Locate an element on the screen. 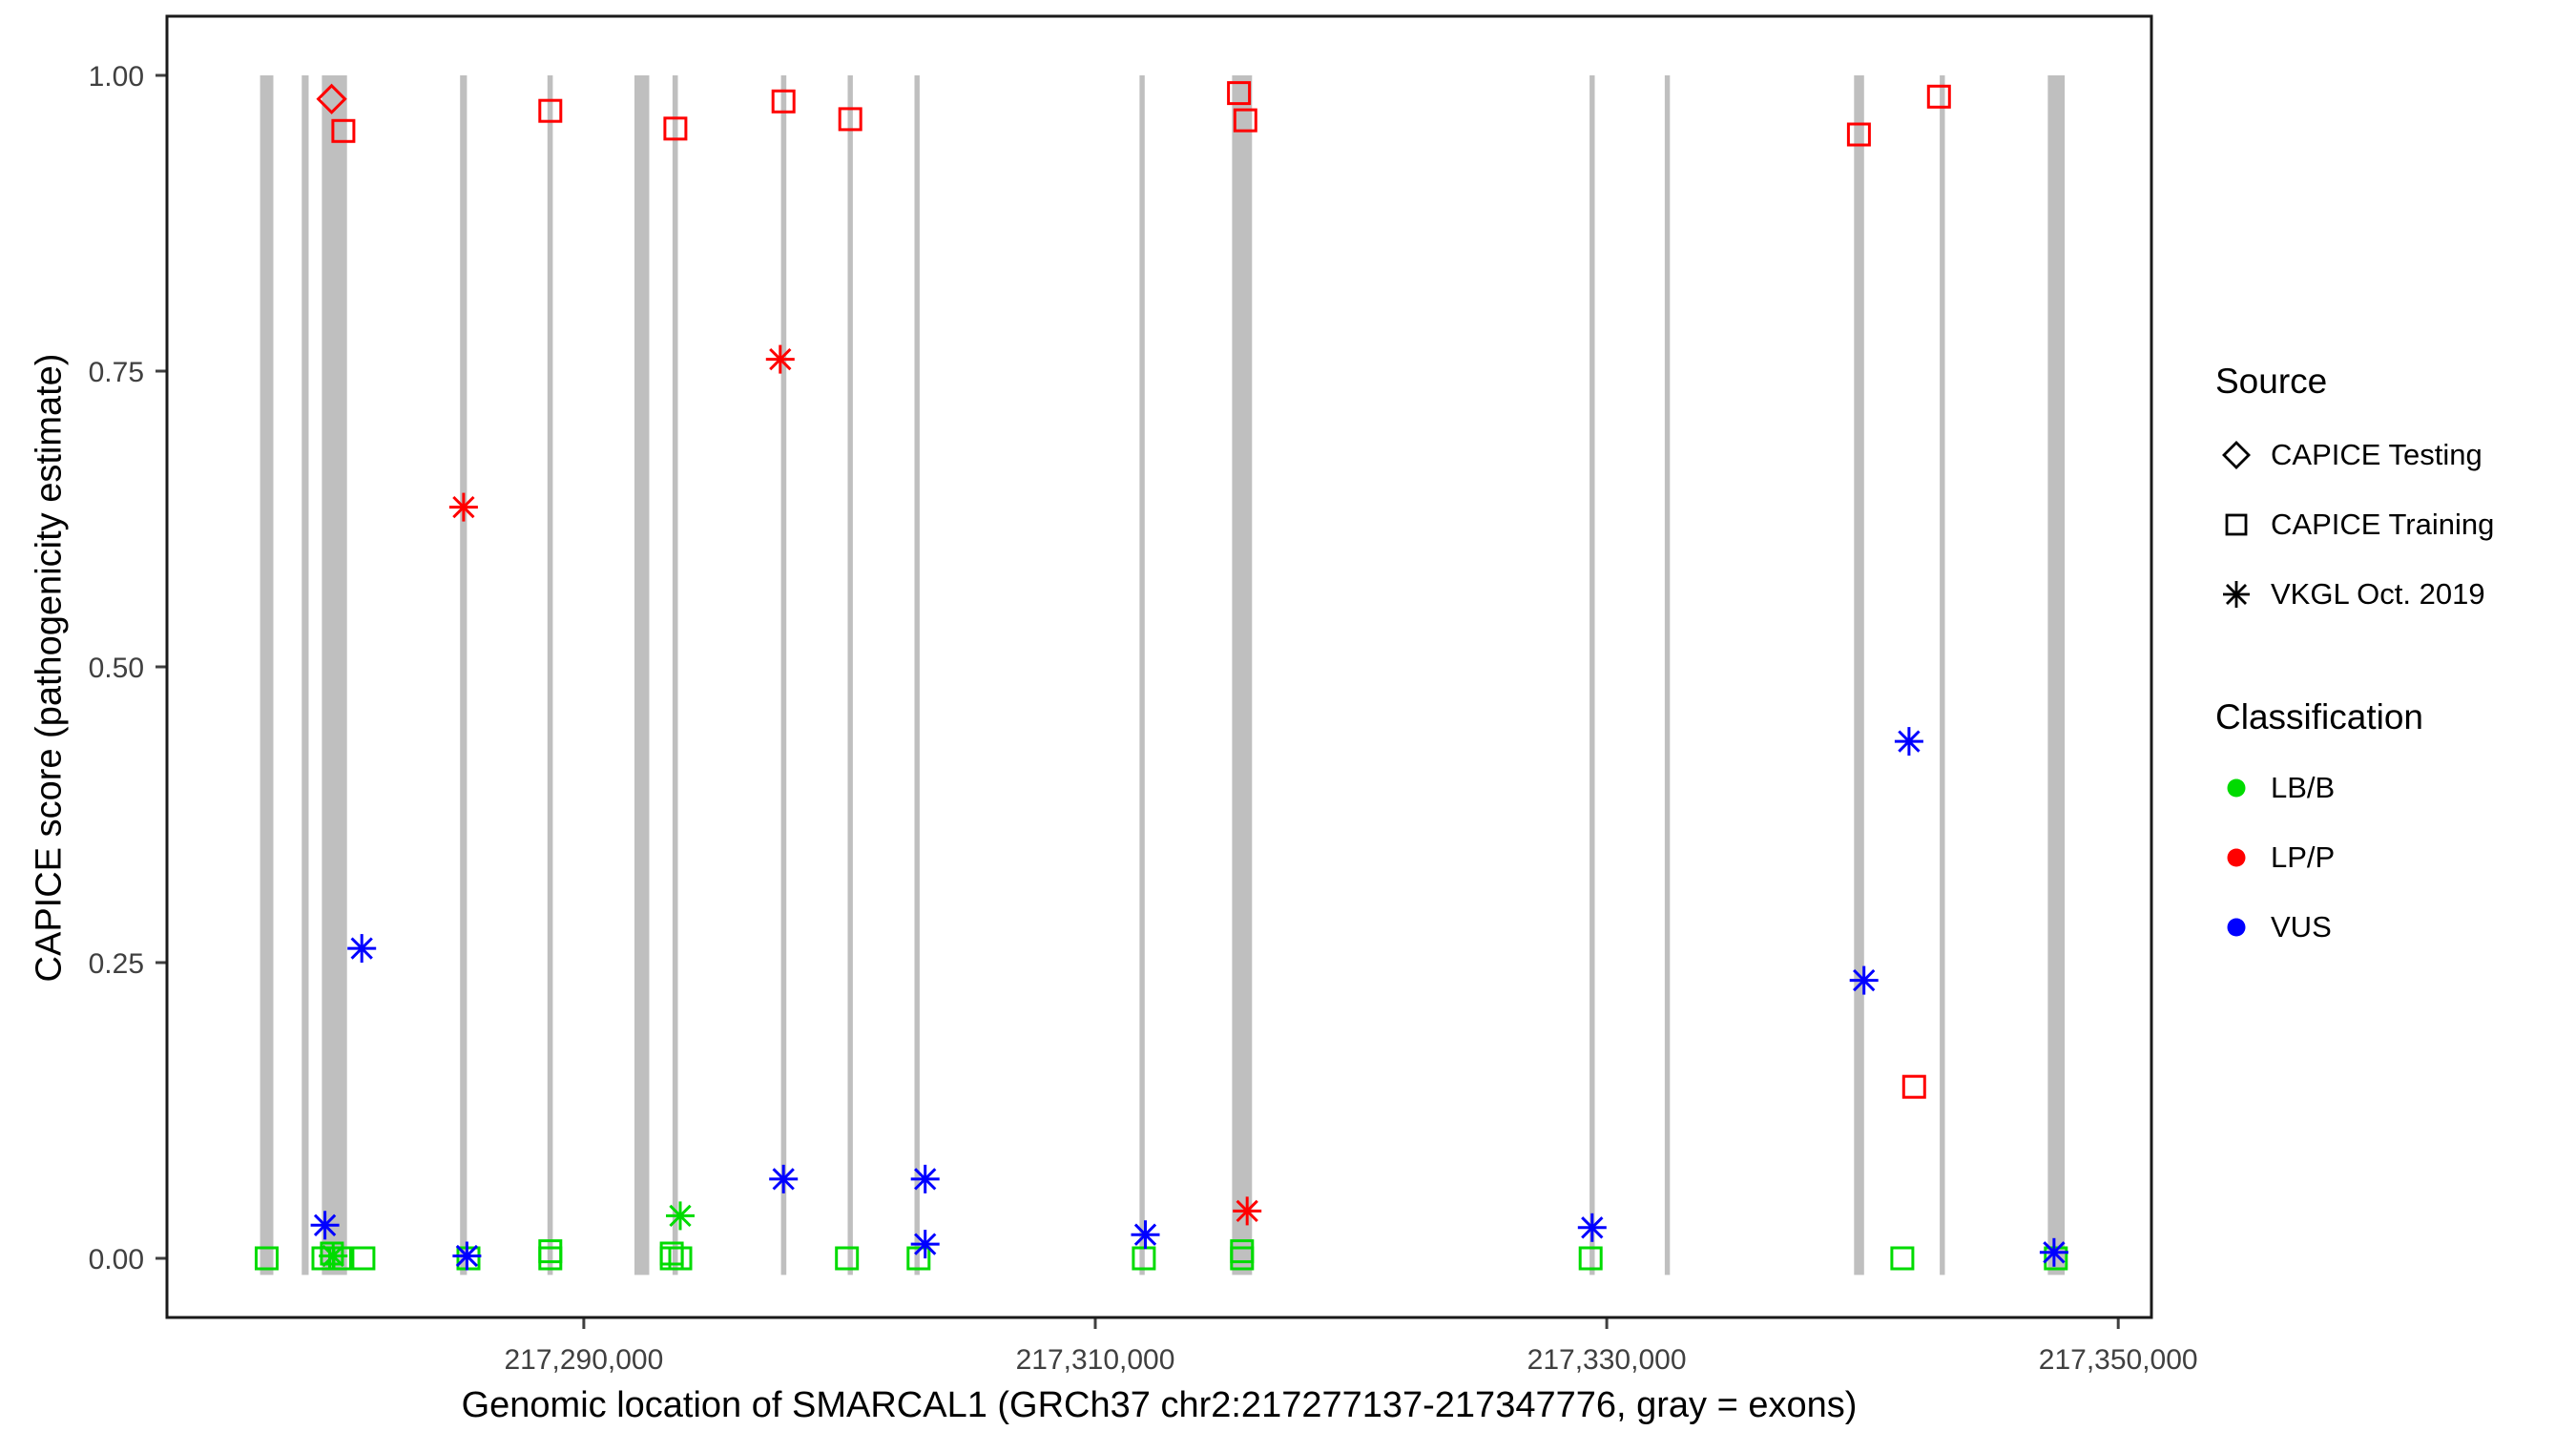  legend-item-capice-training: CAPICE Training is located at coordinates (2354, 524).